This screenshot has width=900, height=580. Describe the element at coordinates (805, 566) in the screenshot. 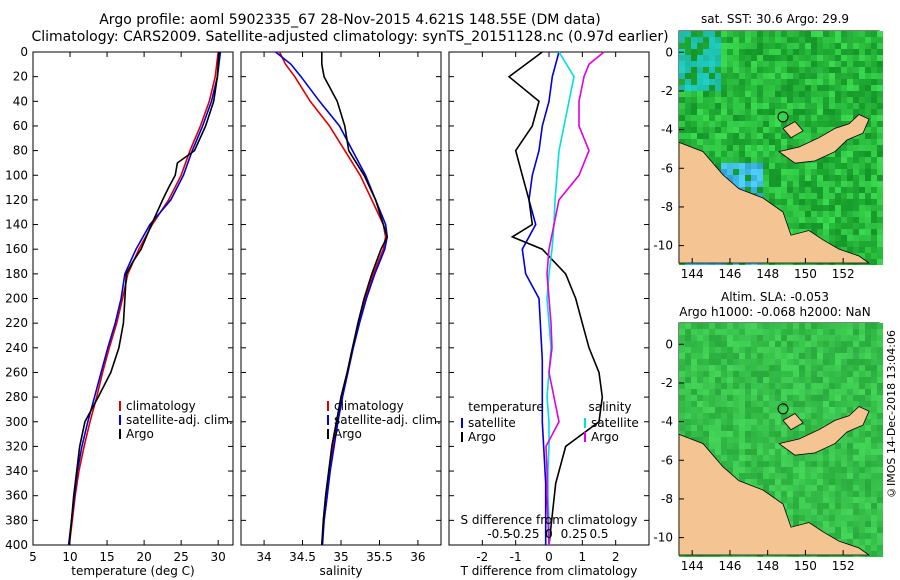

I see `map-x-tick-label: 150` at that location.